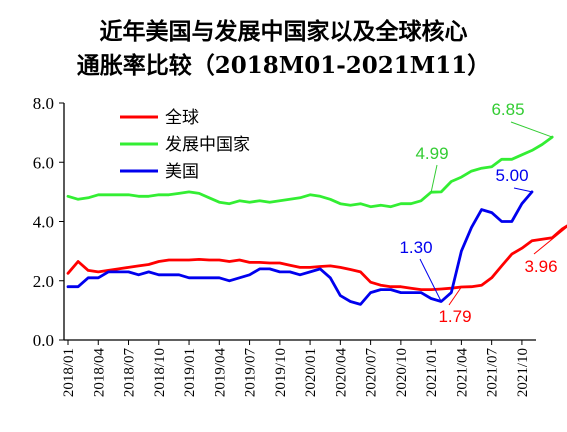 The width and height of the screenshot is (567, 432). What do you see at coordinates (182, 172) in the screenshot?
I see `legend-label: 美国` at bounding box center [182, 172].